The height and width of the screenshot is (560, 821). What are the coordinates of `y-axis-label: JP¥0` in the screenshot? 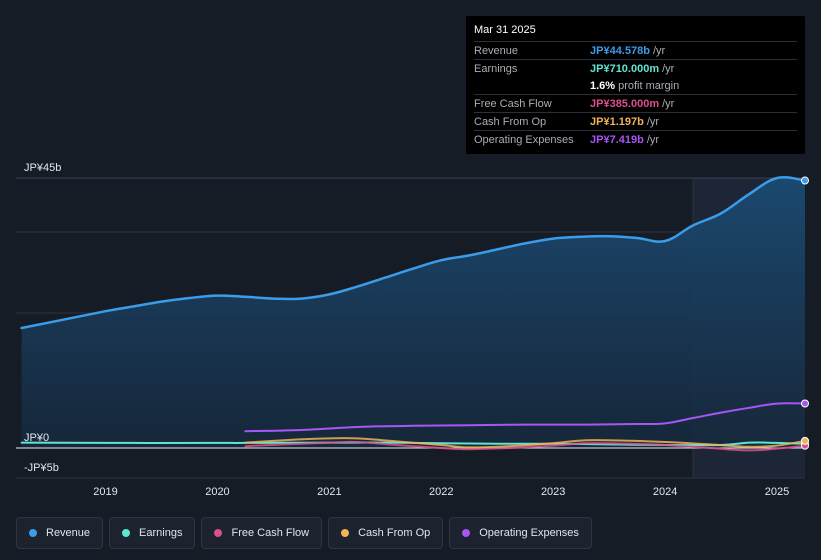 It's located at (36, 438).